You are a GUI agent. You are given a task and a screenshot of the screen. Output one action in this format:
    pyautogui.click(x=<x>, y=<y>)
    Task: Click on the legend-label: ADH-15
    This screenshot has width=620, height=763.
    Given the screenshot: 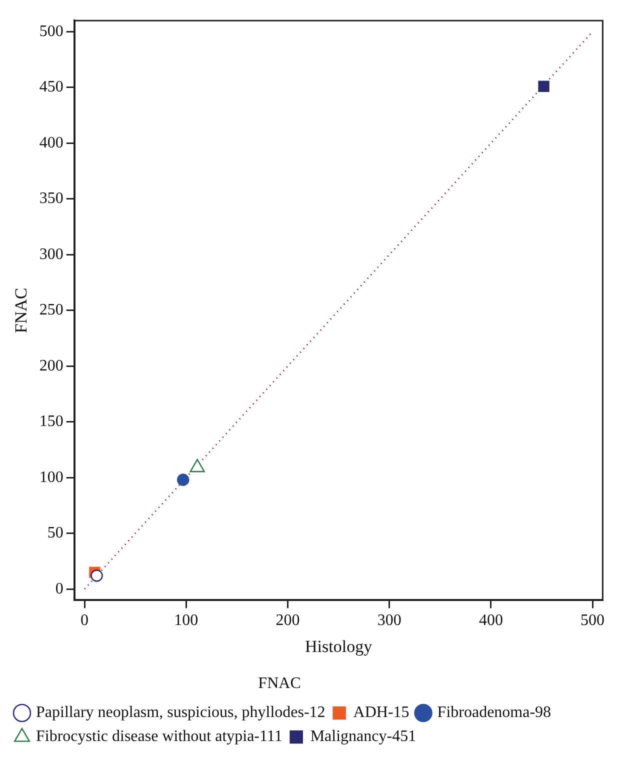 What is the action you would take?
    pyautogui.click(x=381, y=713)
    